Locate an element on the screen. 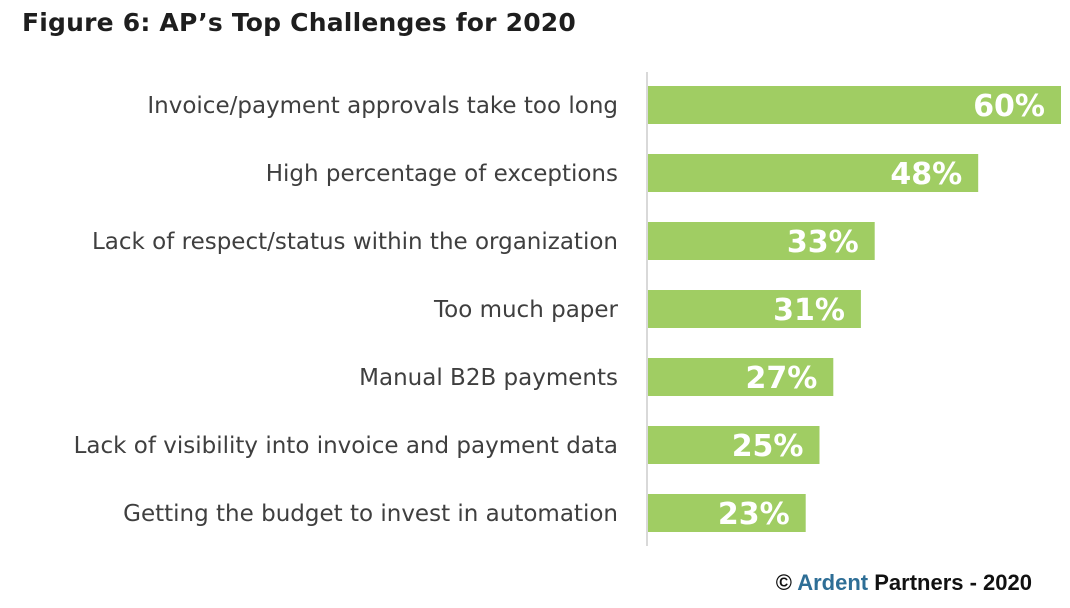 This screenshot has height=608, width=1070. chart-title: Figure 6: AP’s Top Challenges for 2020 is located at coordinates (299, 22).